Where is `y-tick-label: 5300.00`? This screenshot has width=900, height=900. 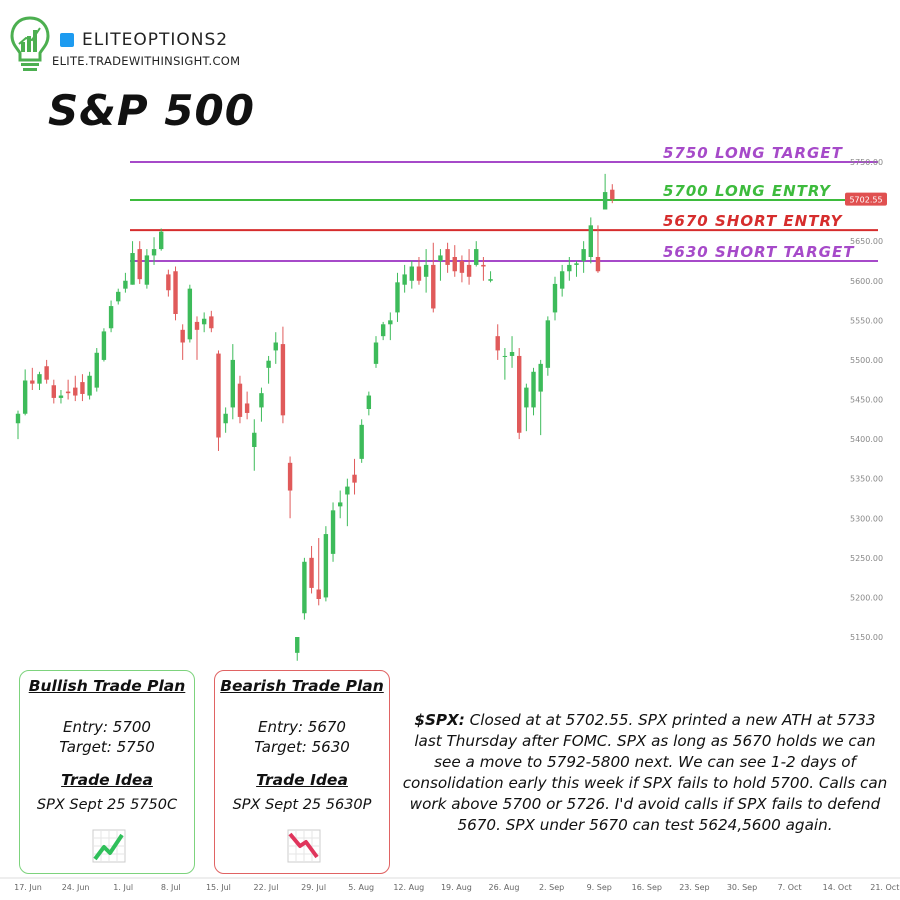 y-tick-label: 5300.00 is located at coordinates (866, 518).